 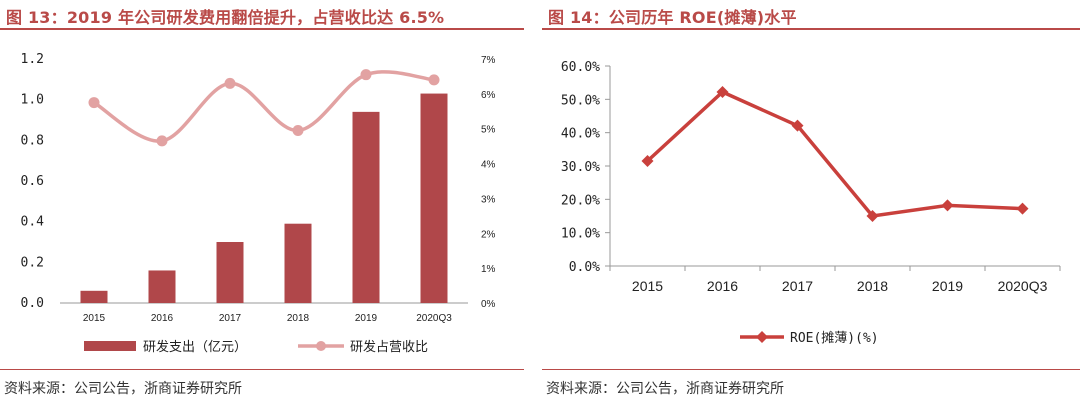 I want to click on y-tick-label: 0.4, so click(x=33, y=222).